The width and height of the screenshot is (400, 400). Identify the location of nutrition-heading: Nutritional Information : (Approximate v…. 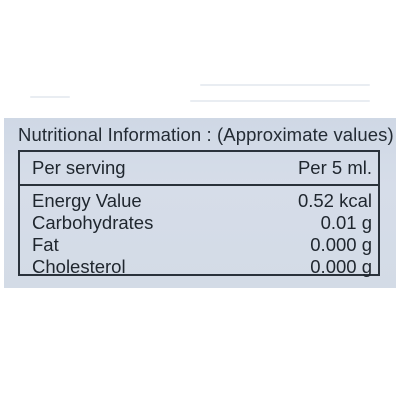
(206, 134).